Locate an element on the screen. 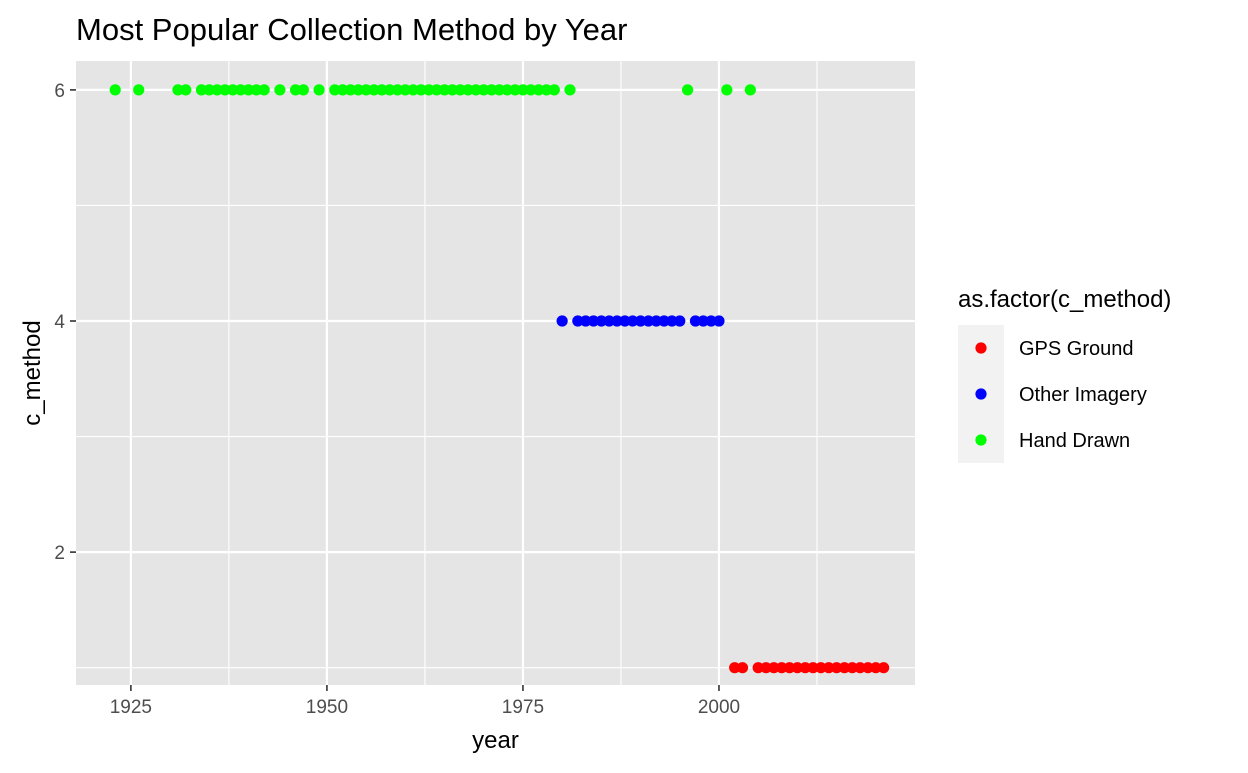  legend-label: Hand Drawn is located at coordinates (1074, 441).